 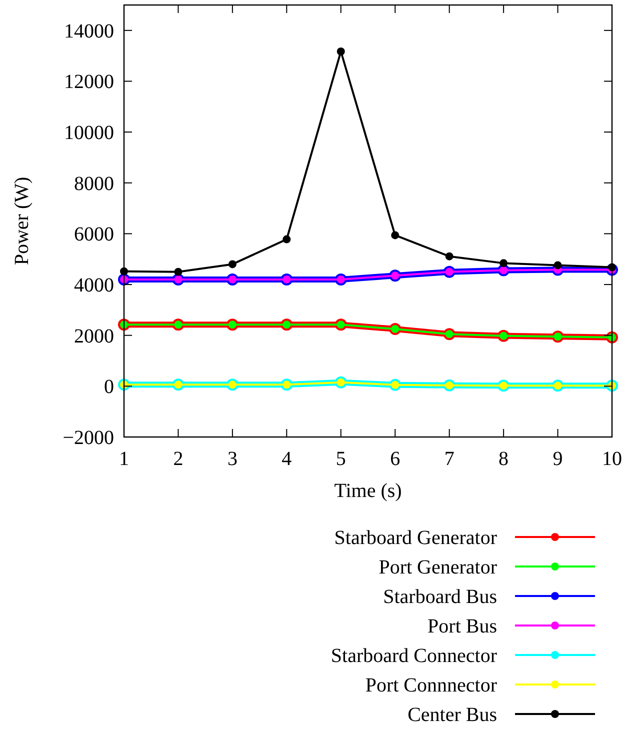 What do you see at coordinates (414, 656) in the screenshot?
I see `legend-label: Starboard Connector` at bounding box center [414, 656].